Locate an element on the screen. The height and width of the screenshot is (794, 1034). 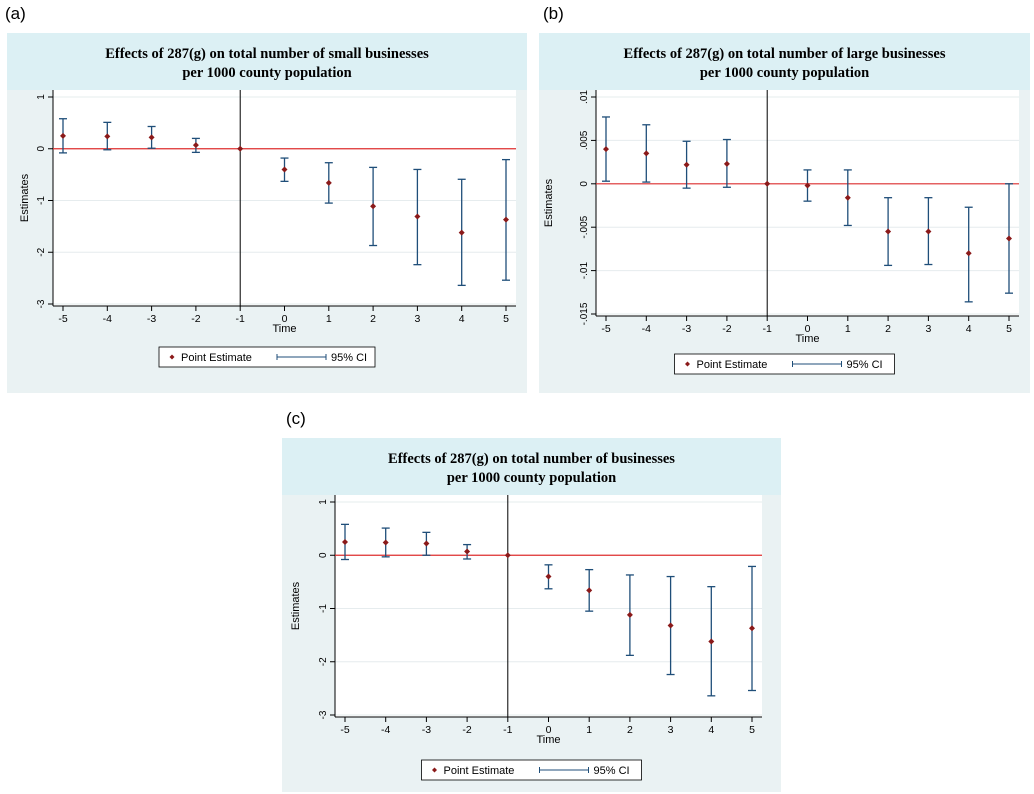
panel-label-a: (a) is located at coordinates (15, 13).